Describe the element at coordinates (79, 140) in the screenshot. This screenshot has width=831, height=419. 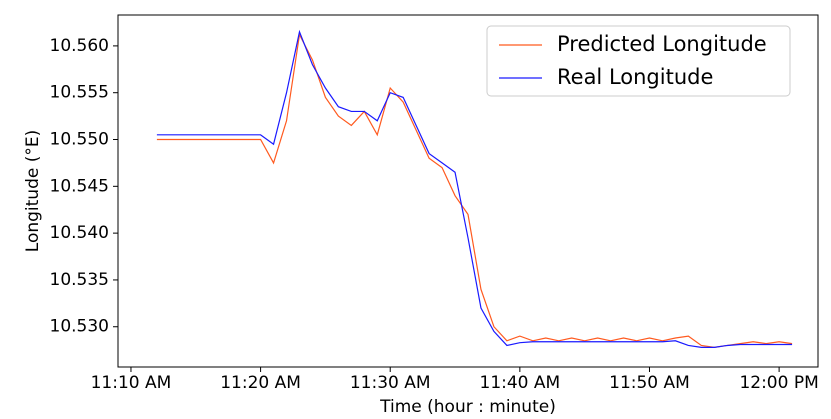
I see `y-tick-label: 10.550` at that location.